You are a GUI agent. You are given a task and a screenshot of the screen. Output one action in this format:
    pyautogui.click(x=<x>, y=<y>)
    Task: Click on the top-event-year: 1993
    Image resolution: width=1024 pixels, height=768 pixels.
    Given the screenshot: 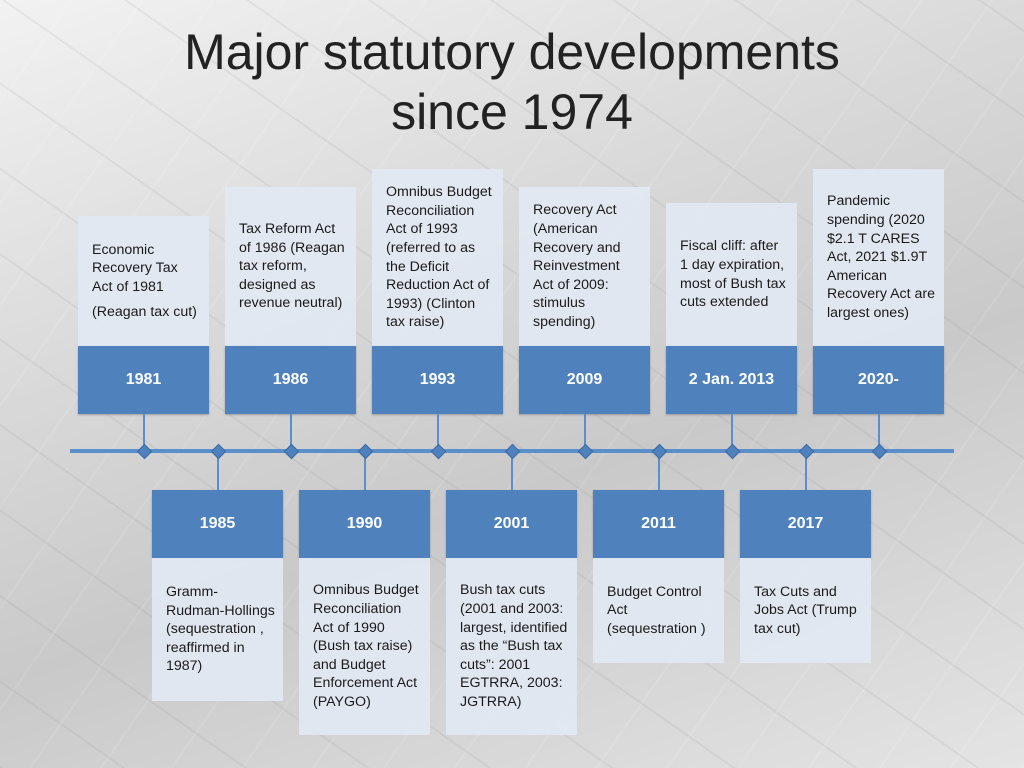 What is the action you would take?
    pyautogui.click(x=437, y=380)
    